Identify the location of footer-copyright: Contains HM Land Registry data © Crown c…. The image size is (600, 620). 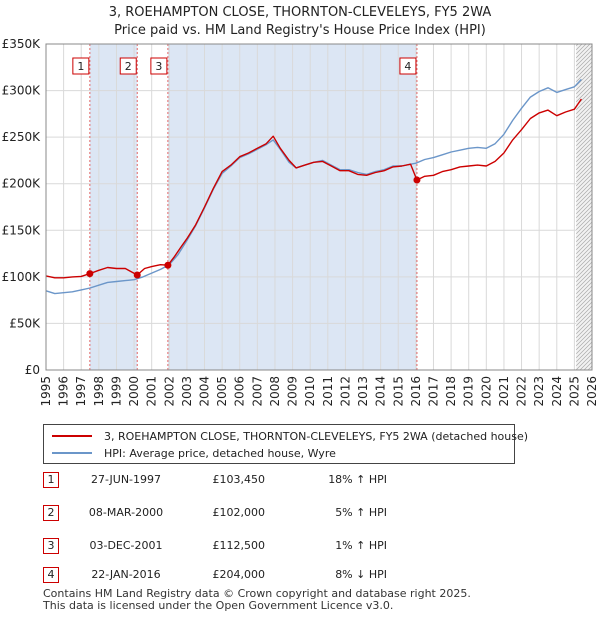
(257, 593).